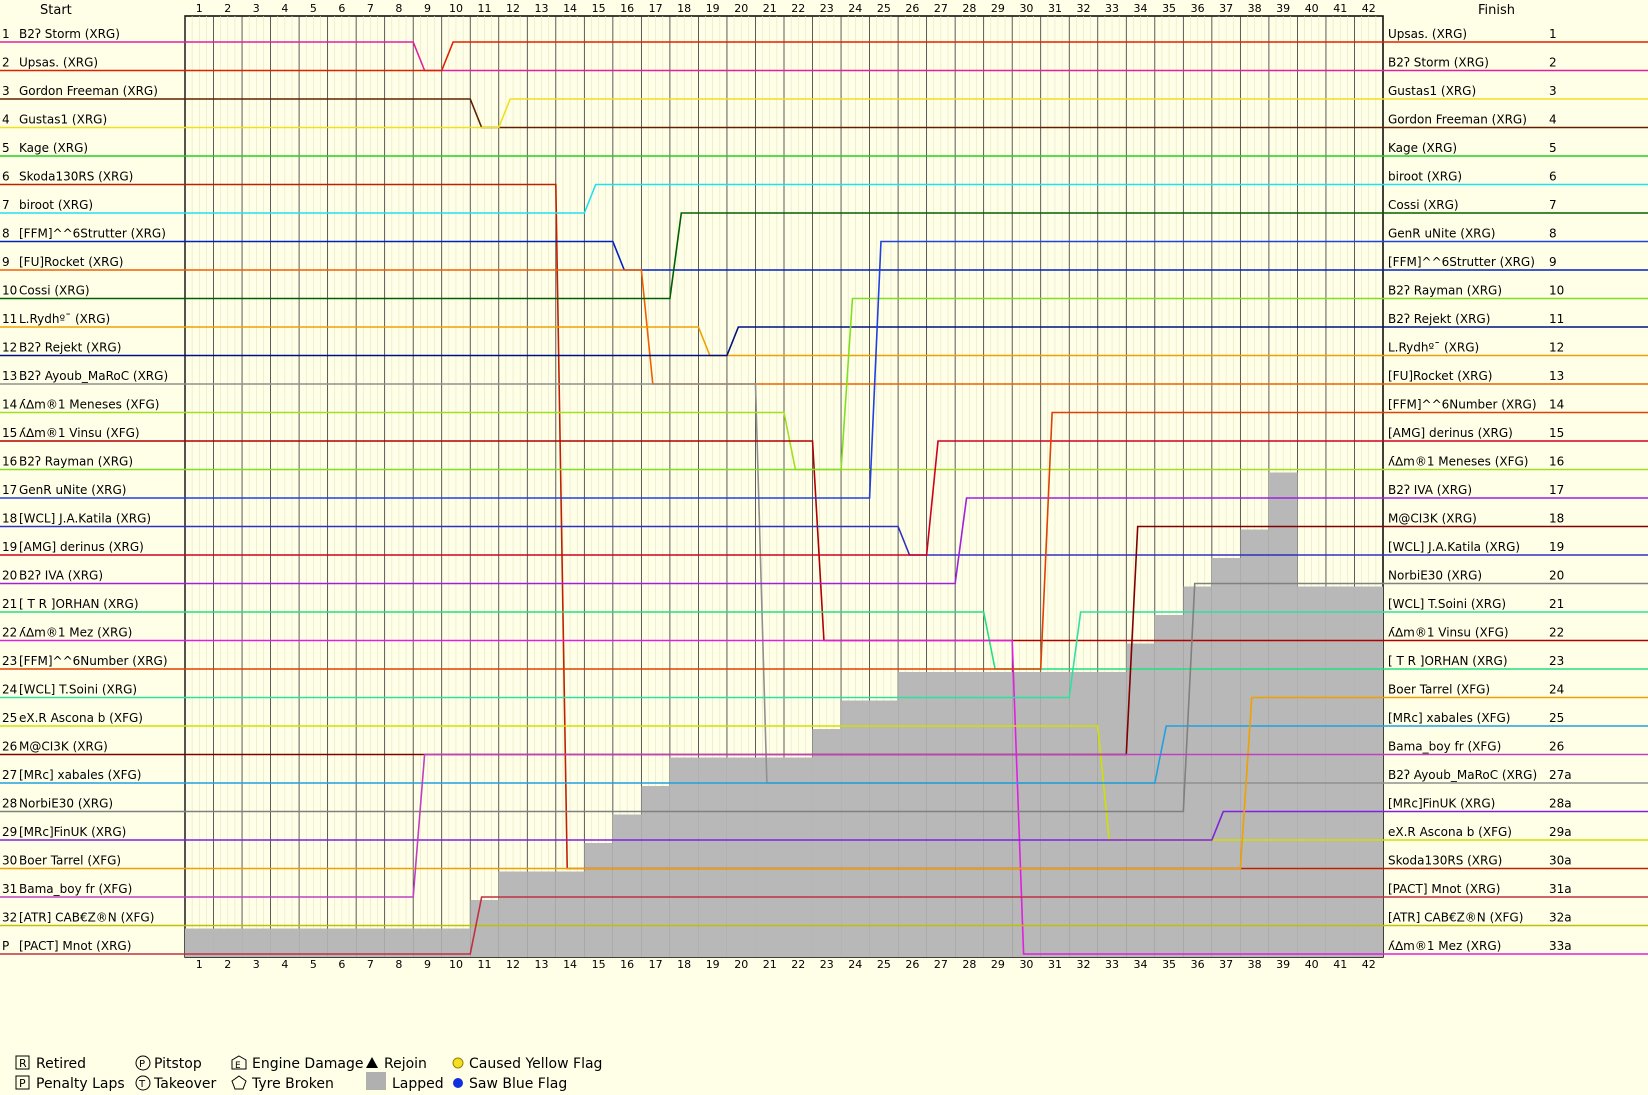 This screenshot has height=1095, width=1648. I want to click on finish-driver-label: NorbiE30 (XRG), so click(1435, 576).